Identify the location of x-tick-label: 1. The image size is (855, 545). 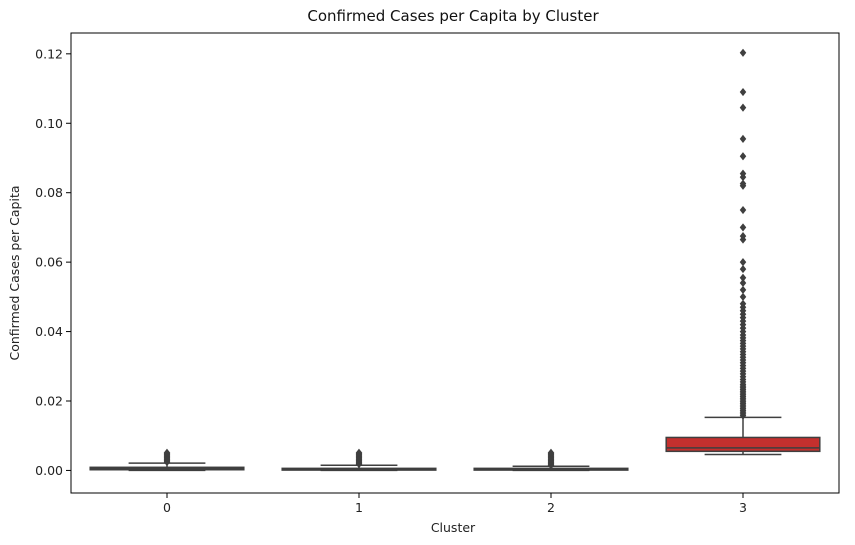
(359, 507).